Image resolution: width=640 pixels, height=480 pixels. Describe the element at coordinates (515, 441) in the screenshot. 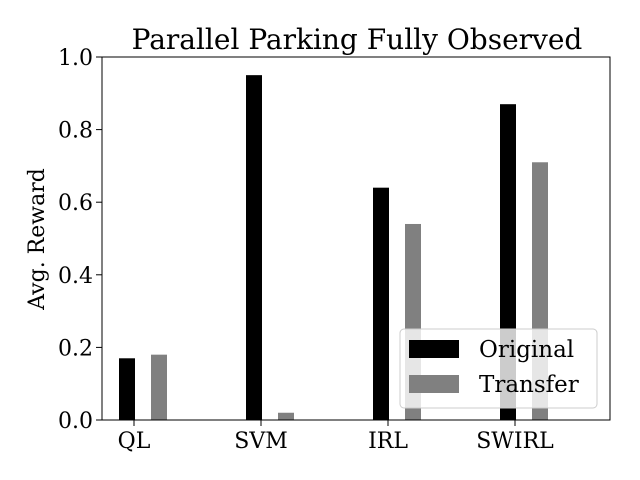

I see `x-tick-label-swirl: SWIRL` at that location.